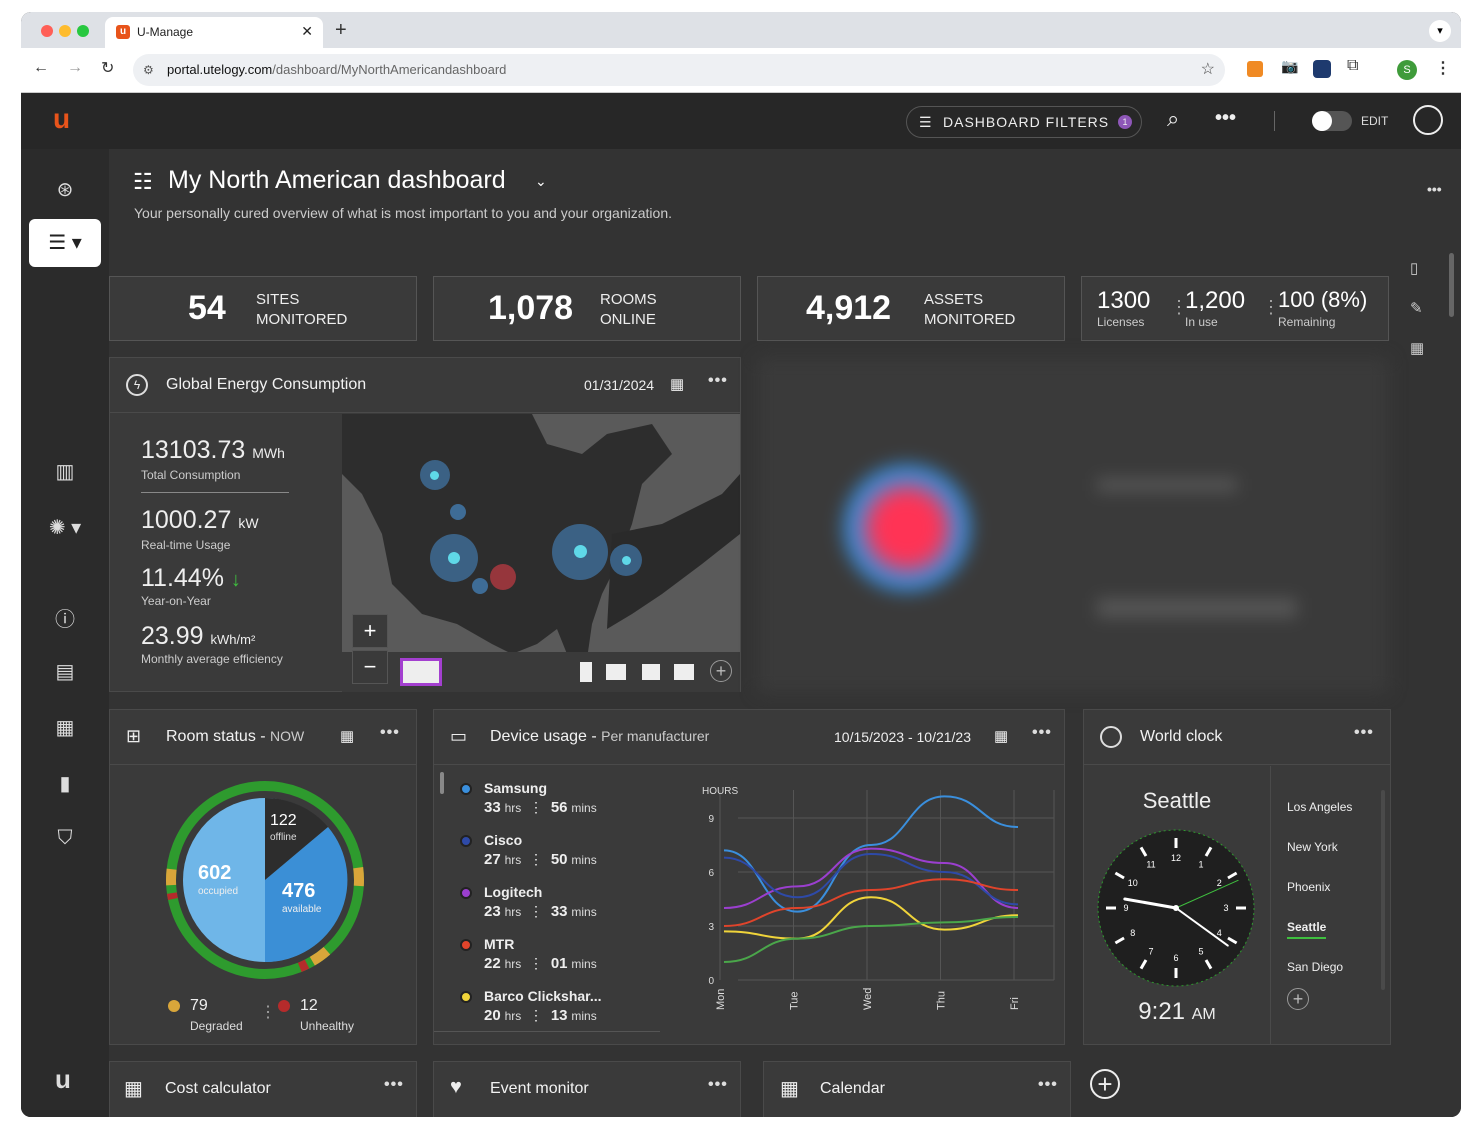  What do you see at coordinates (302, 309) in the screenshot?
I see `sites-label: SITES MONITORED` at bounding box center [302, 309].